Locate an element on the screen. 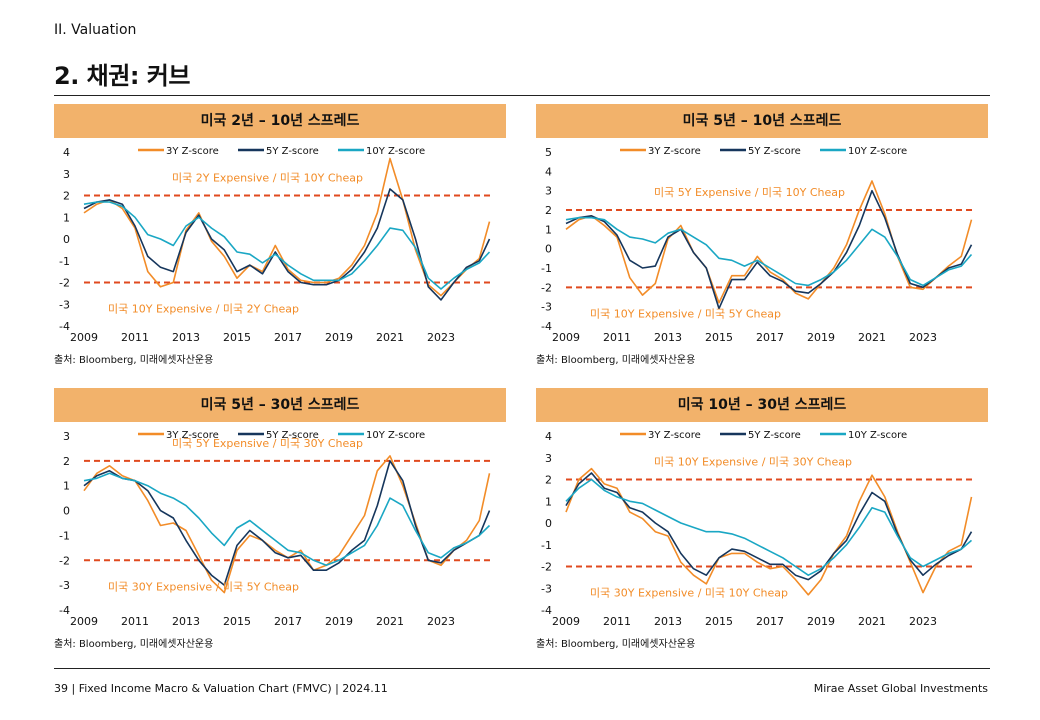 This screenshot has width=1040, height=720. footer-company: Mirae Asset Global Investments is located at coordinates (900, 688).